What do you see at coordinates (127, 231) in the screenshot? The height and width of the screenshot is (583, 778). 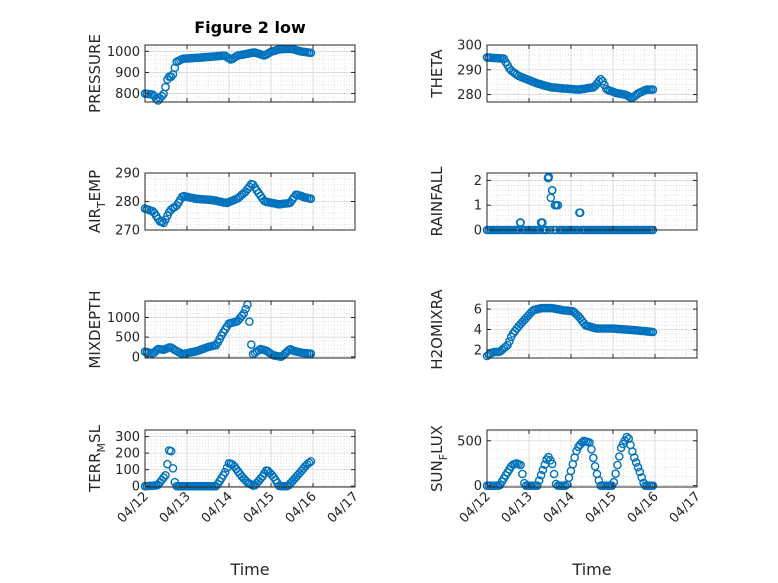 I see `y-tick-label: 270` at bounding box center [127, 231].